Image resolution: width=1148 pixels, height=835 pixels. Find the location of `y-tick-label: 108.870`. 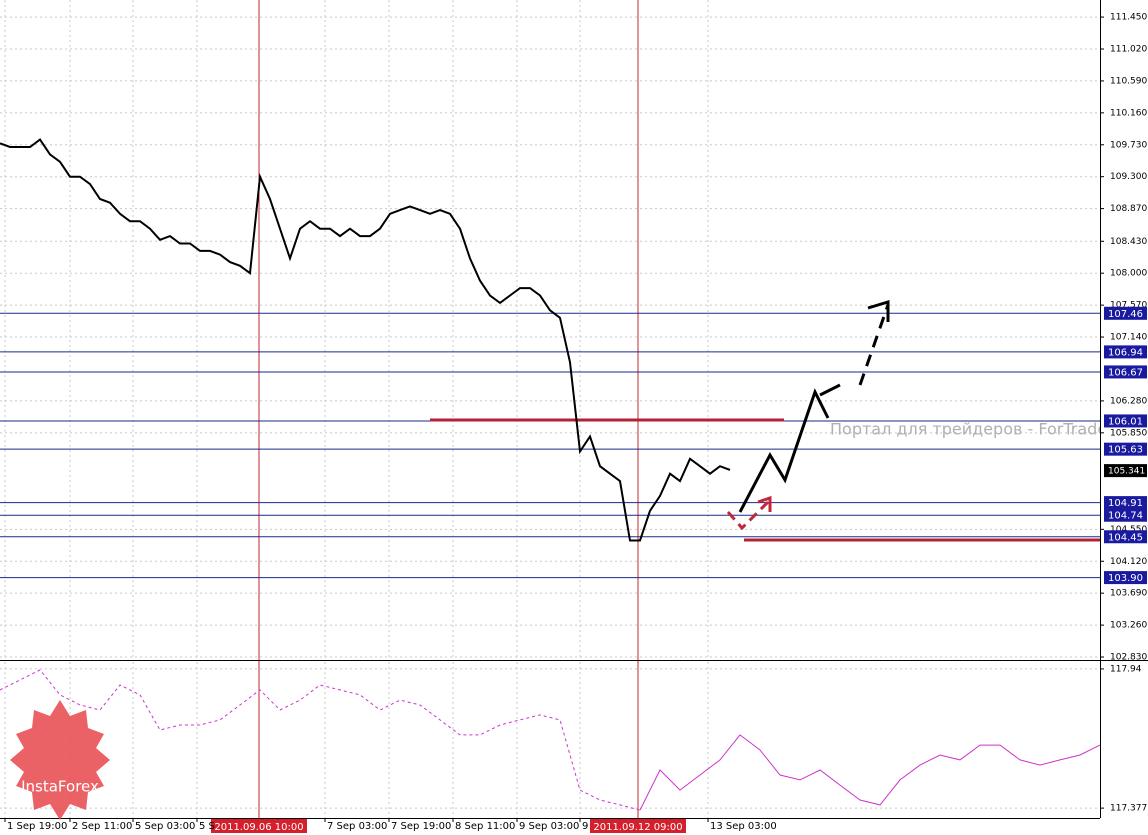

y-tick-label: 108.870 is located at coordinates (1128, 209).